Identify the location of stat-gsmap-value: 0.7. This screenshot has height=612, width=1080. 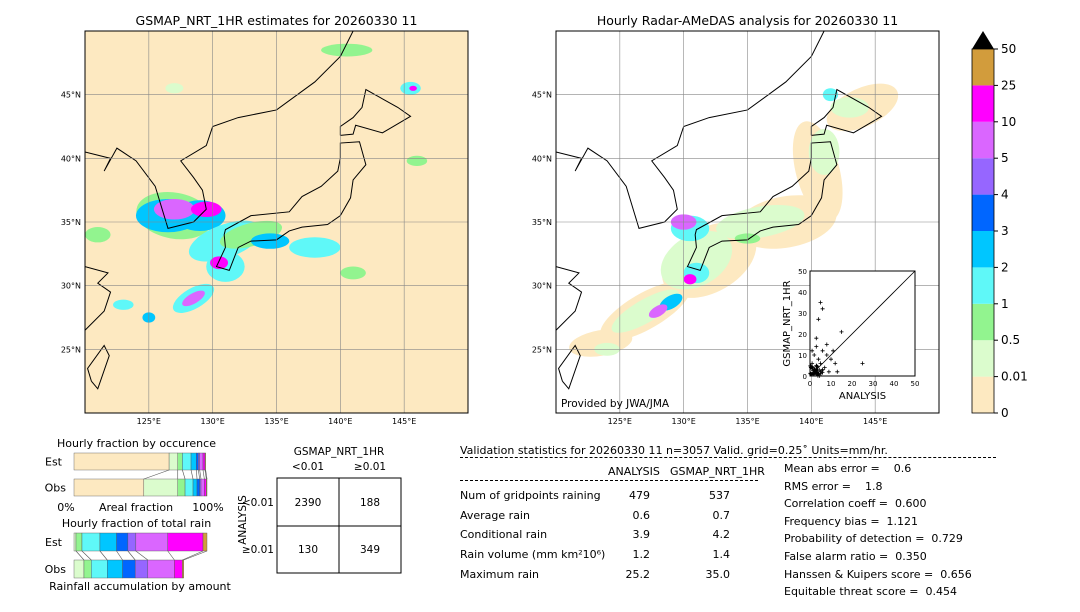
(715, 515).